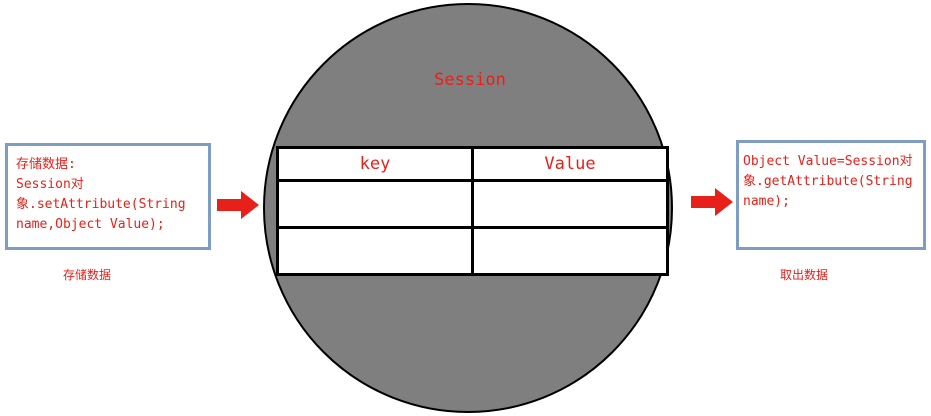 This screenshot has width=931, height=416. What do you see at coordinates (50, 184) in the screenshot?
I see `store-line-2: Session对` at bounding box center [50, 184].